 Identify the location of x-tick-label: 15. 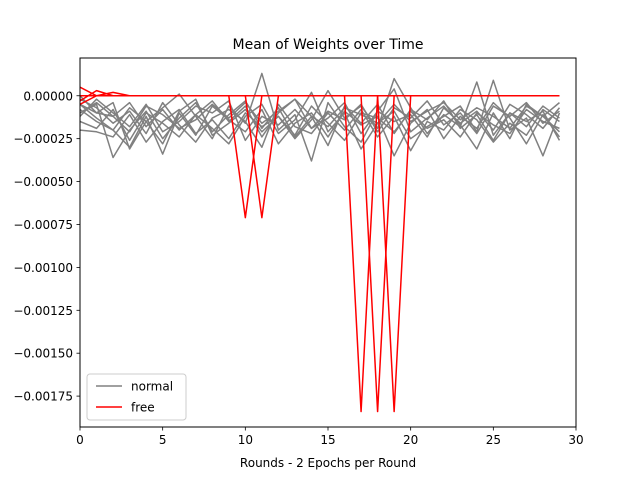
(327, 440).